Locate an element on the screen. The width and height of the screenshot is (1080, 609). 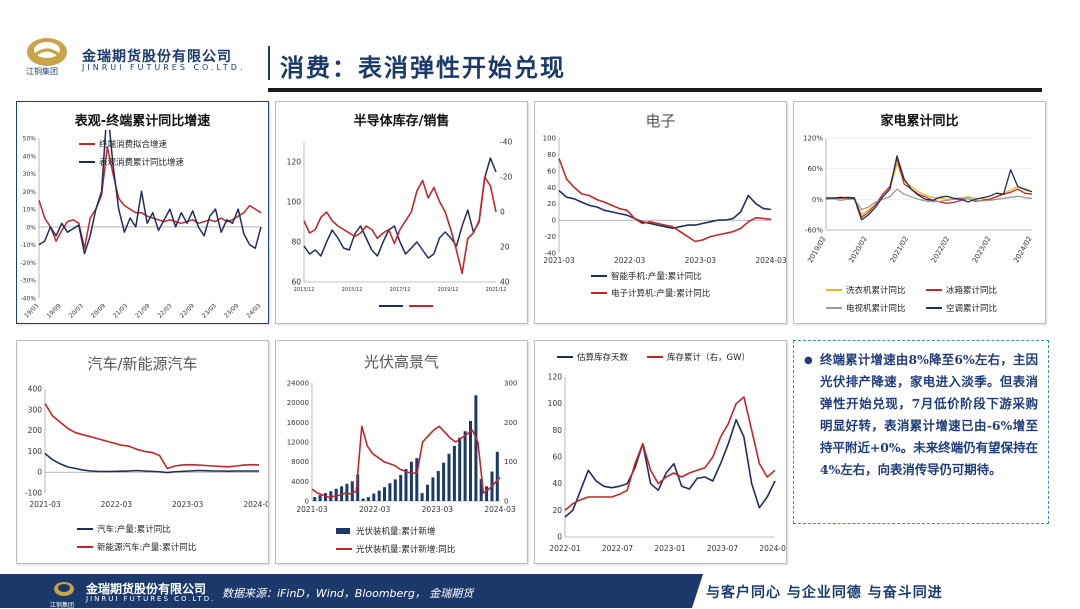
y-tick-label: -40 is located at coordinates (550, 254).